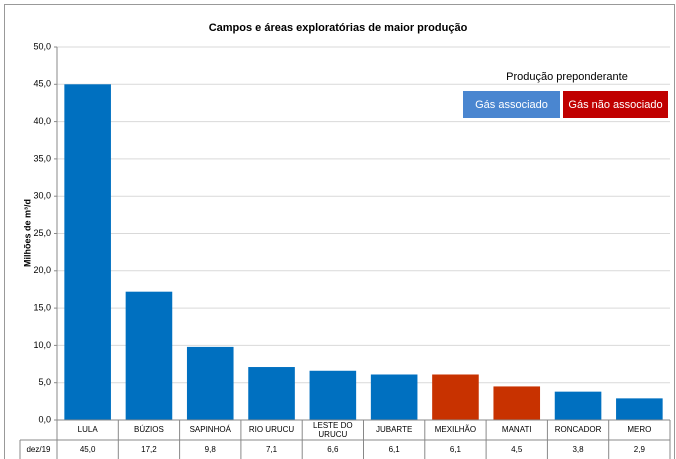  I want to click on value-label: 6,6, so click(333, 450).